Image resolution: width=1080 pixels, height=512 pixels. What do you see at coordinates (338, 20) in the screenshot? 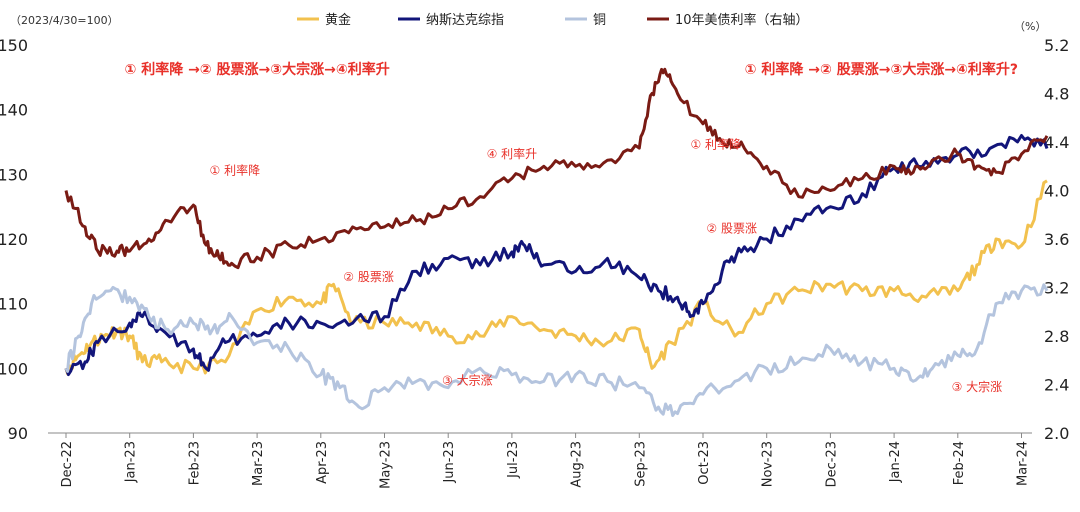
I see `legend-label-gold: 黄金` at bounding box center [338, 20].